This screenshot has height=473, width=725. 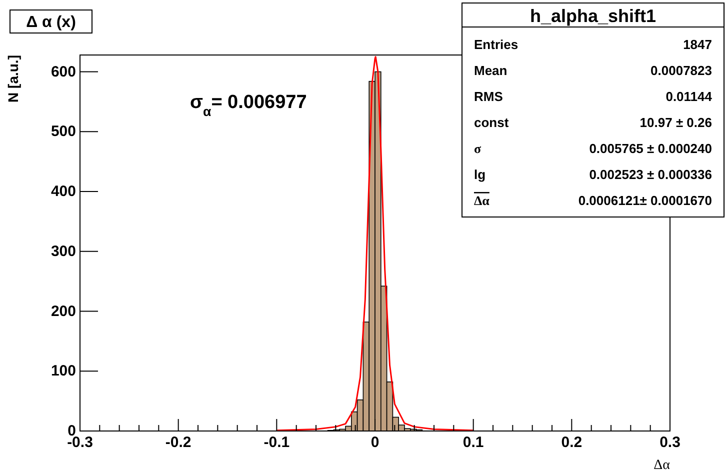 What do you see at coordinates (676, 122) in the screenshot?
I see `annotation: 10.97 ± 0.26` at bounding box center [676, 122].